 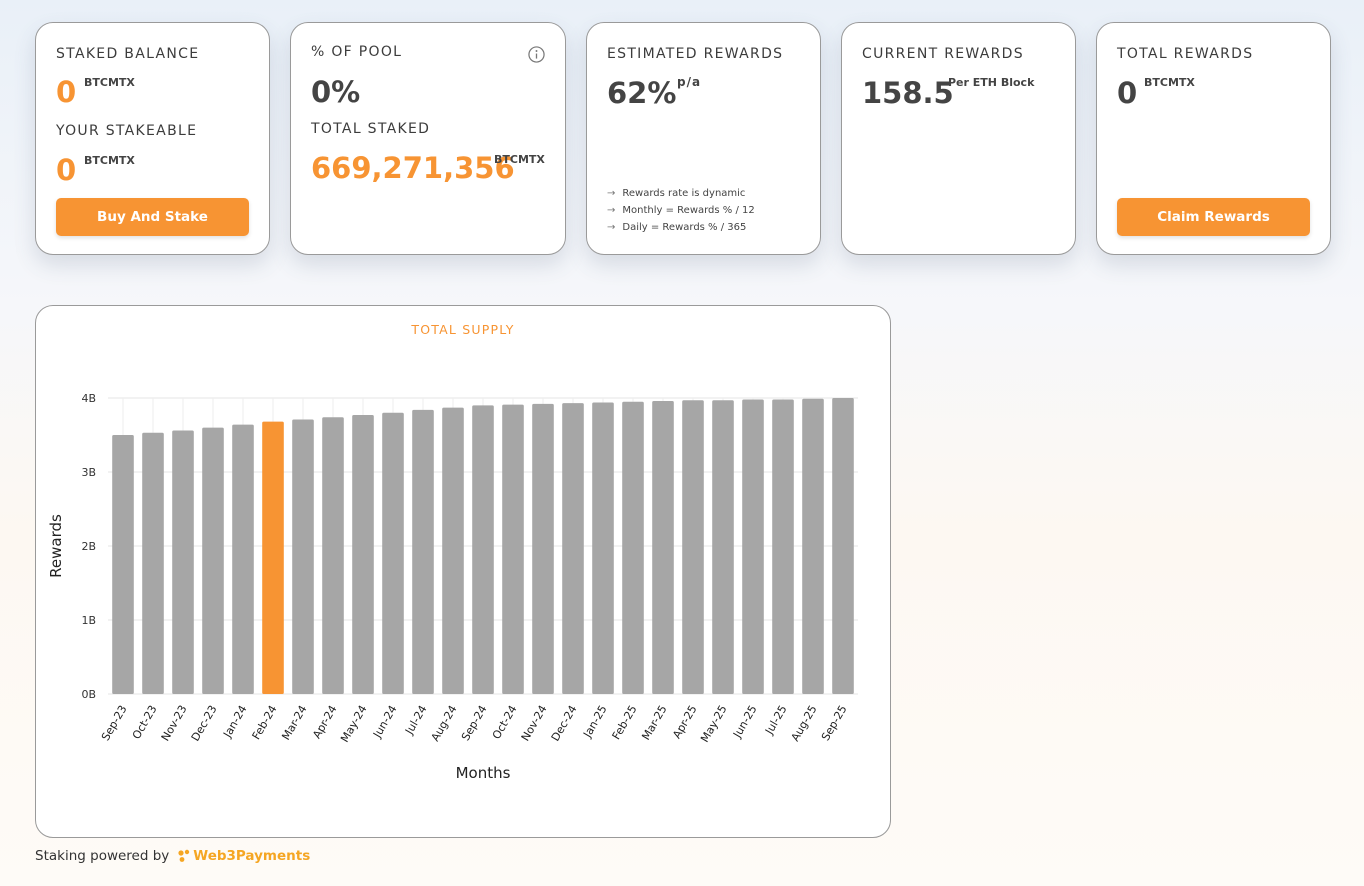 I want to click on x-tick-label: Feb-24, so click(x=265, y=722).